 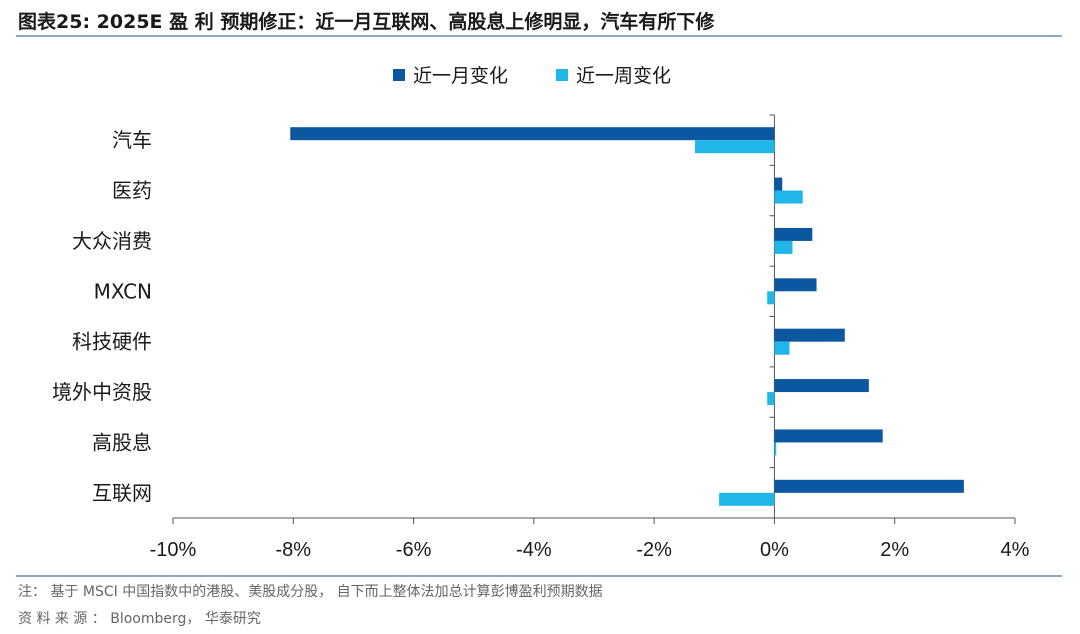 I want to click on x-tick-label: 2%, so click(x=894, y=550).